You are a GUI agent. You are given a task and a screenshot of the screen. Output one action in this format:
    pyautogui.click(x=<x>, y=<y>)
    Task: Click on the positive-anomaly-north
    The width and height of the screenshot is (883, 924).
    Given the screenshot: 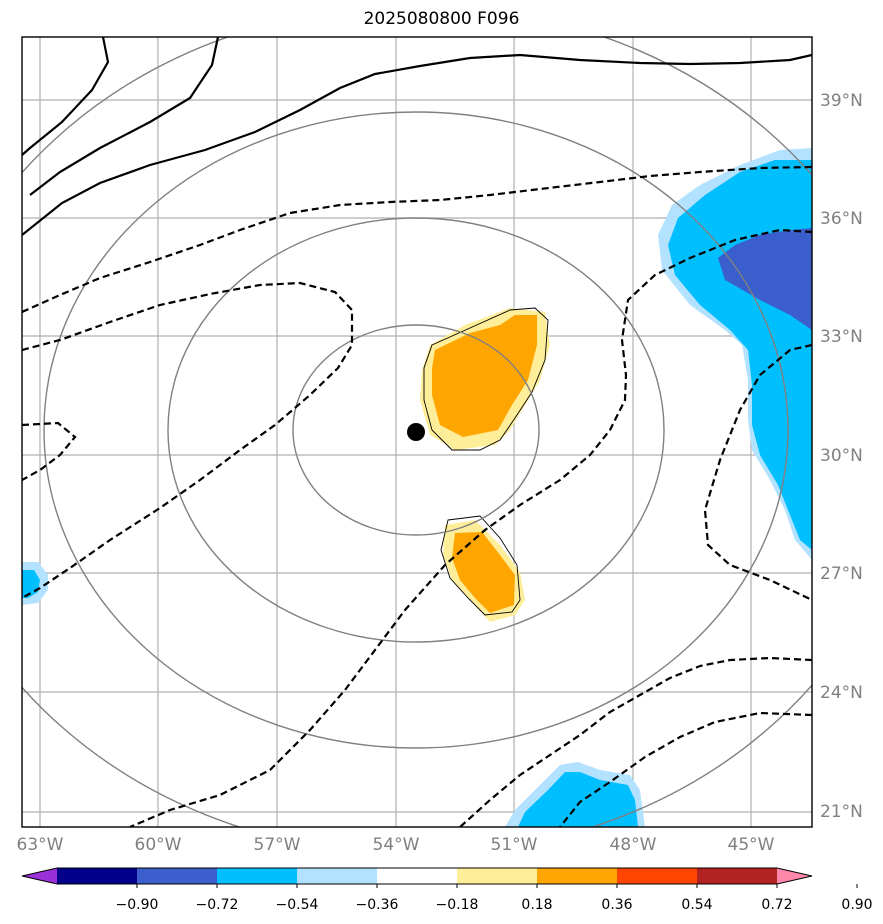 What is the action you would take?
    pyautogui.click(x=485, y=379)
    